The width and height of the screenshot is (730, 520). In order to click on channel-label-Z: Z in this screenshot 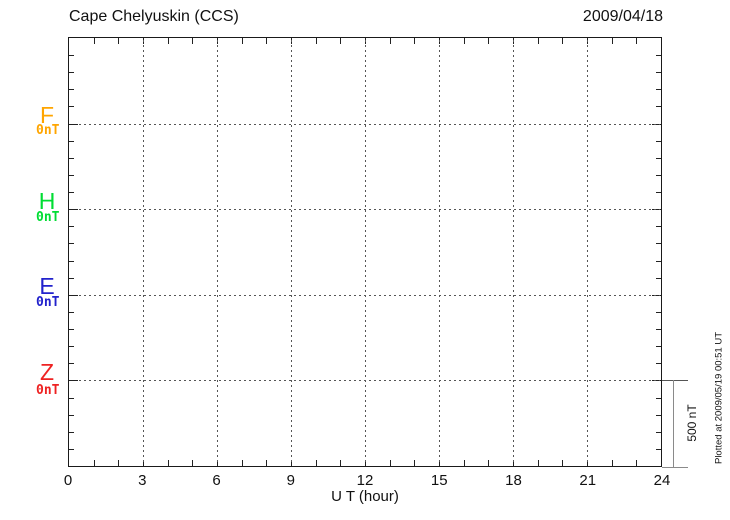, I will do `click(47, 372)`.